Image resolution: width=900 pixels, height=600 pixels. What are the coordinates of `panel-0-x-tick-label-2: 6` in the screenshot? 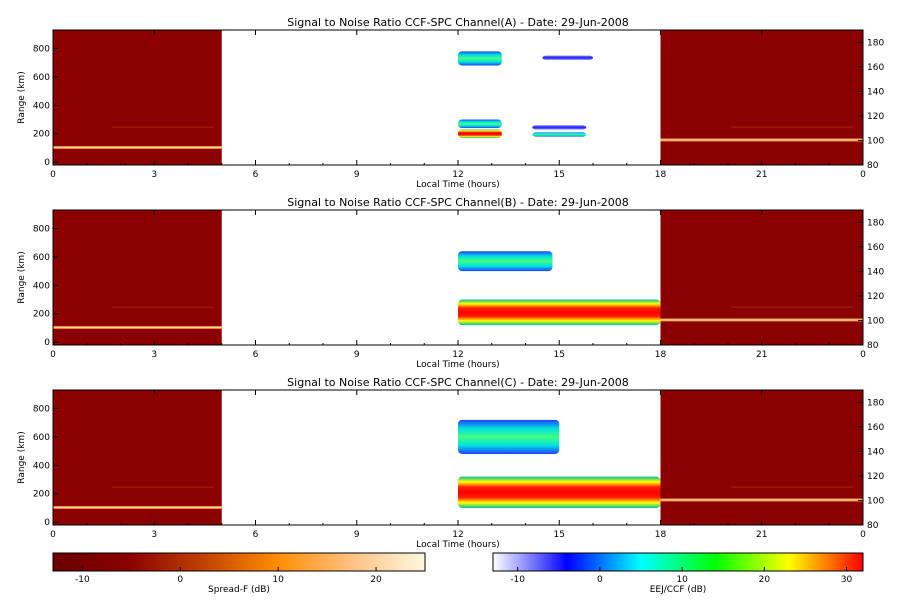 It's located at (256, 175).